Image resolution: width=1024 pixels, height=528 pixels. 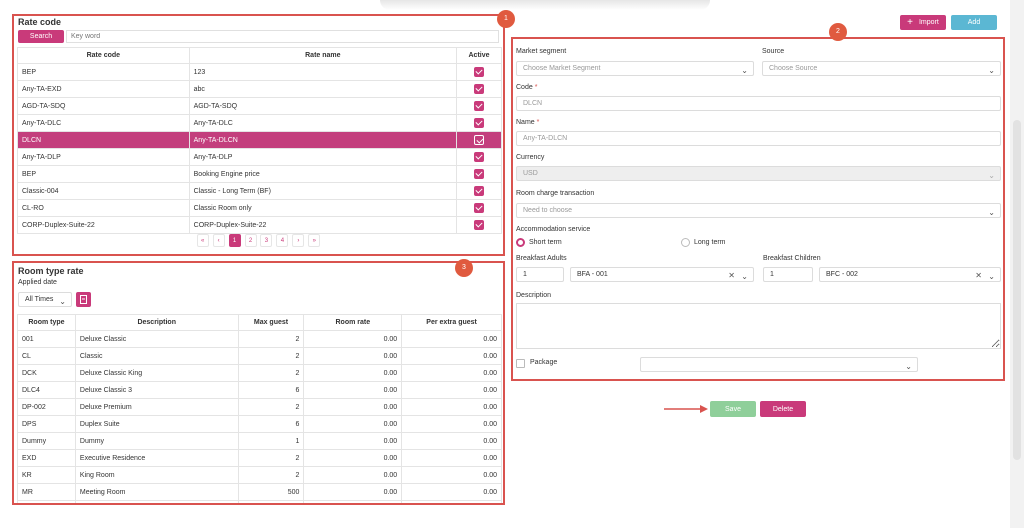 What do you see at coordinates (259, 106) in the screenshot?
I see `table-row: AGD-TA-SDQ AGD-TA-SDQ` at bounding box center [259, 106].